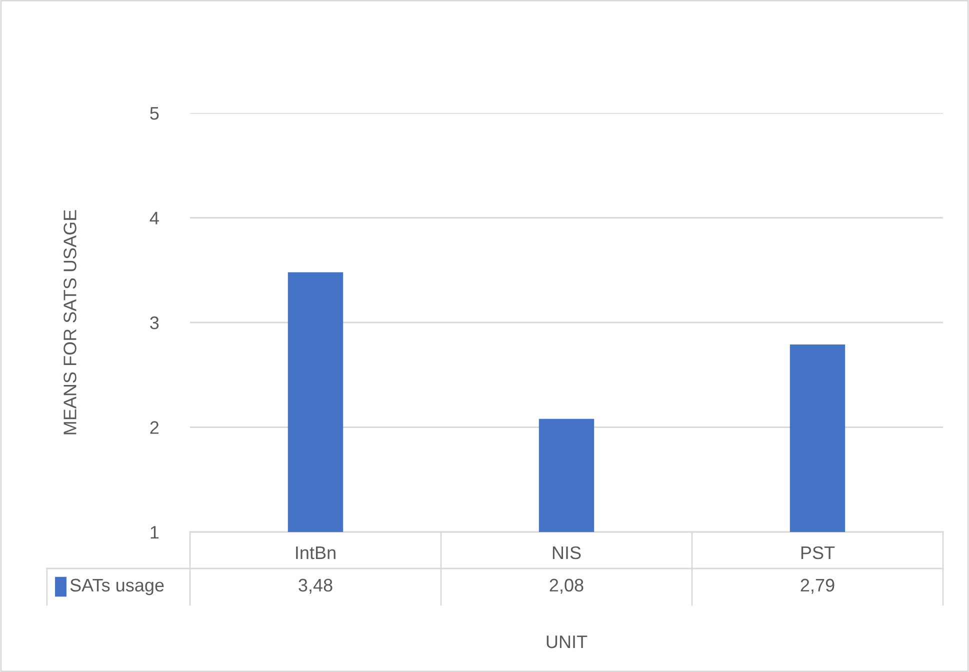 The width and height of the screenshot is (969, 672). Describe the element at coordinates (567, 642) in the screenshot. I see `x-axis-title: UNIT` at that location.